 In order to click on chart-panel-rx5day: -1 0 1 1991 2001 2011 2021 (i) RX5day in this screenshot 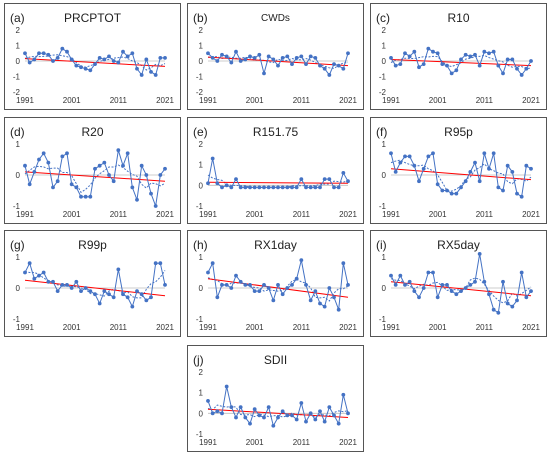, I will do `click(458, 283)`.